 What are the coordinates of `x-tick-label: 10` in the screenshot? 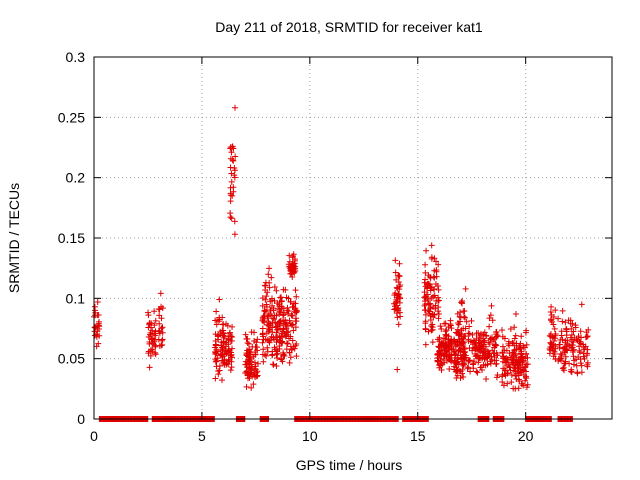 It's located at (310, 436).